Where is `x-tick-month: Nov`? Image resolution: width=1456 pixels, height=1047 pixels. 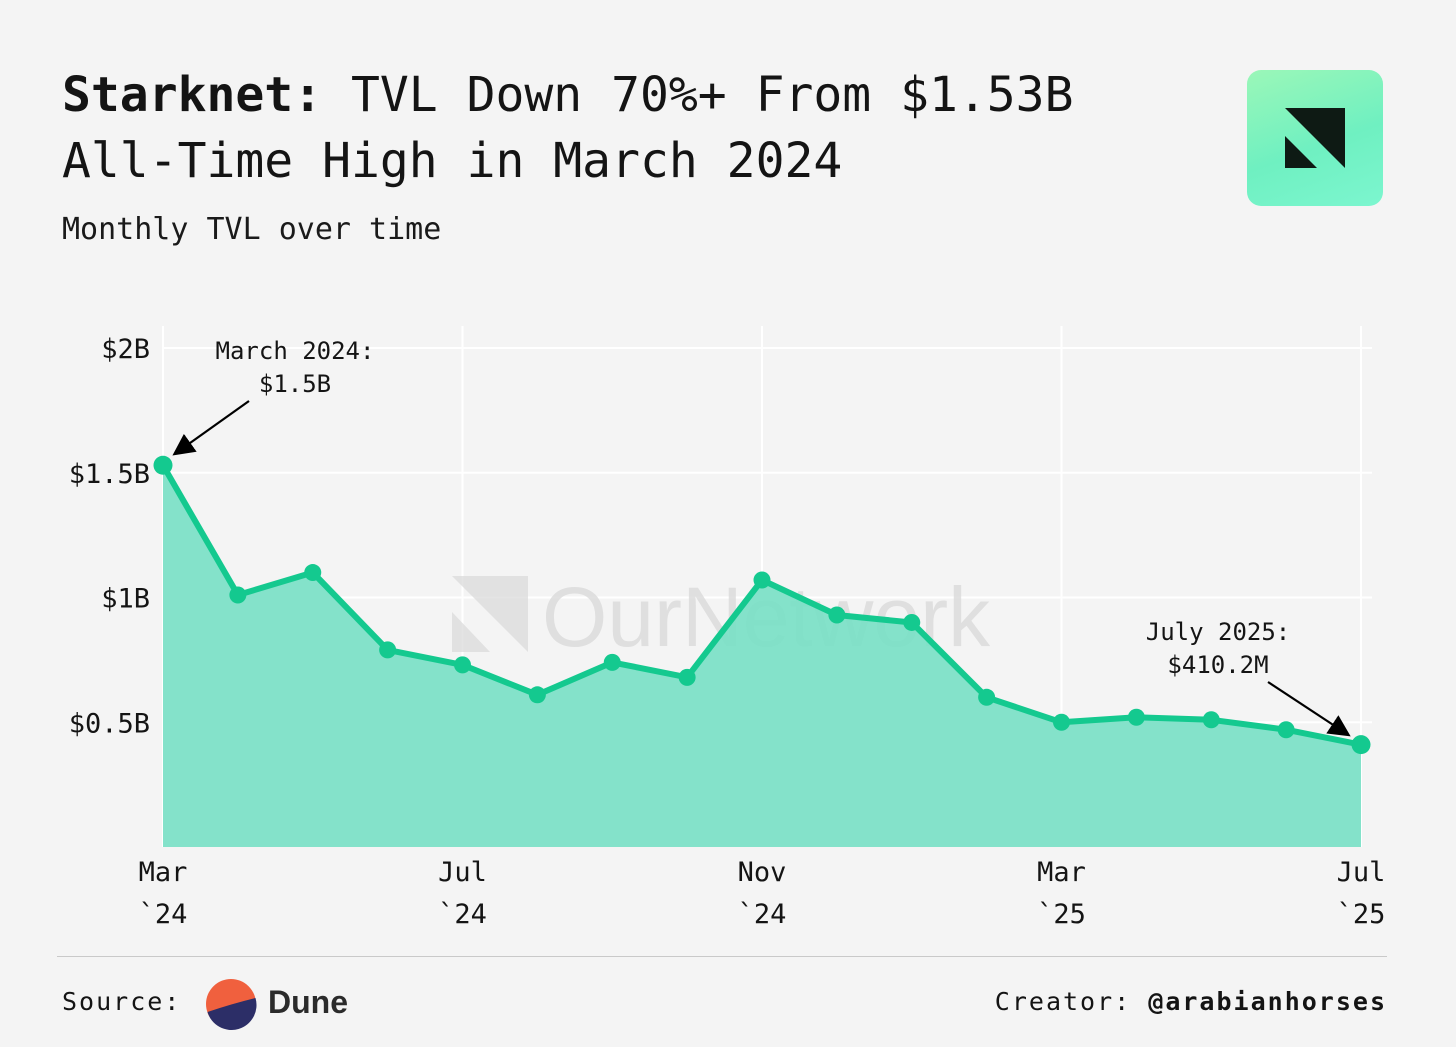
x-tick-month: Nov is located at coordinates (762, 872).